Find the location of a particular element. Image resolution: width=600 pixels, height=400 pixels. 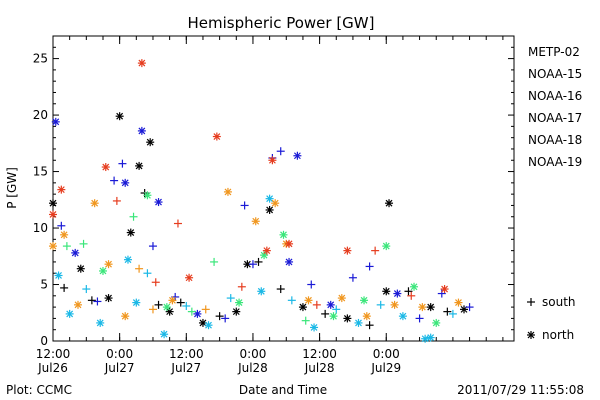

legend-entry: METP-02 is located at coordinates (554, 52).